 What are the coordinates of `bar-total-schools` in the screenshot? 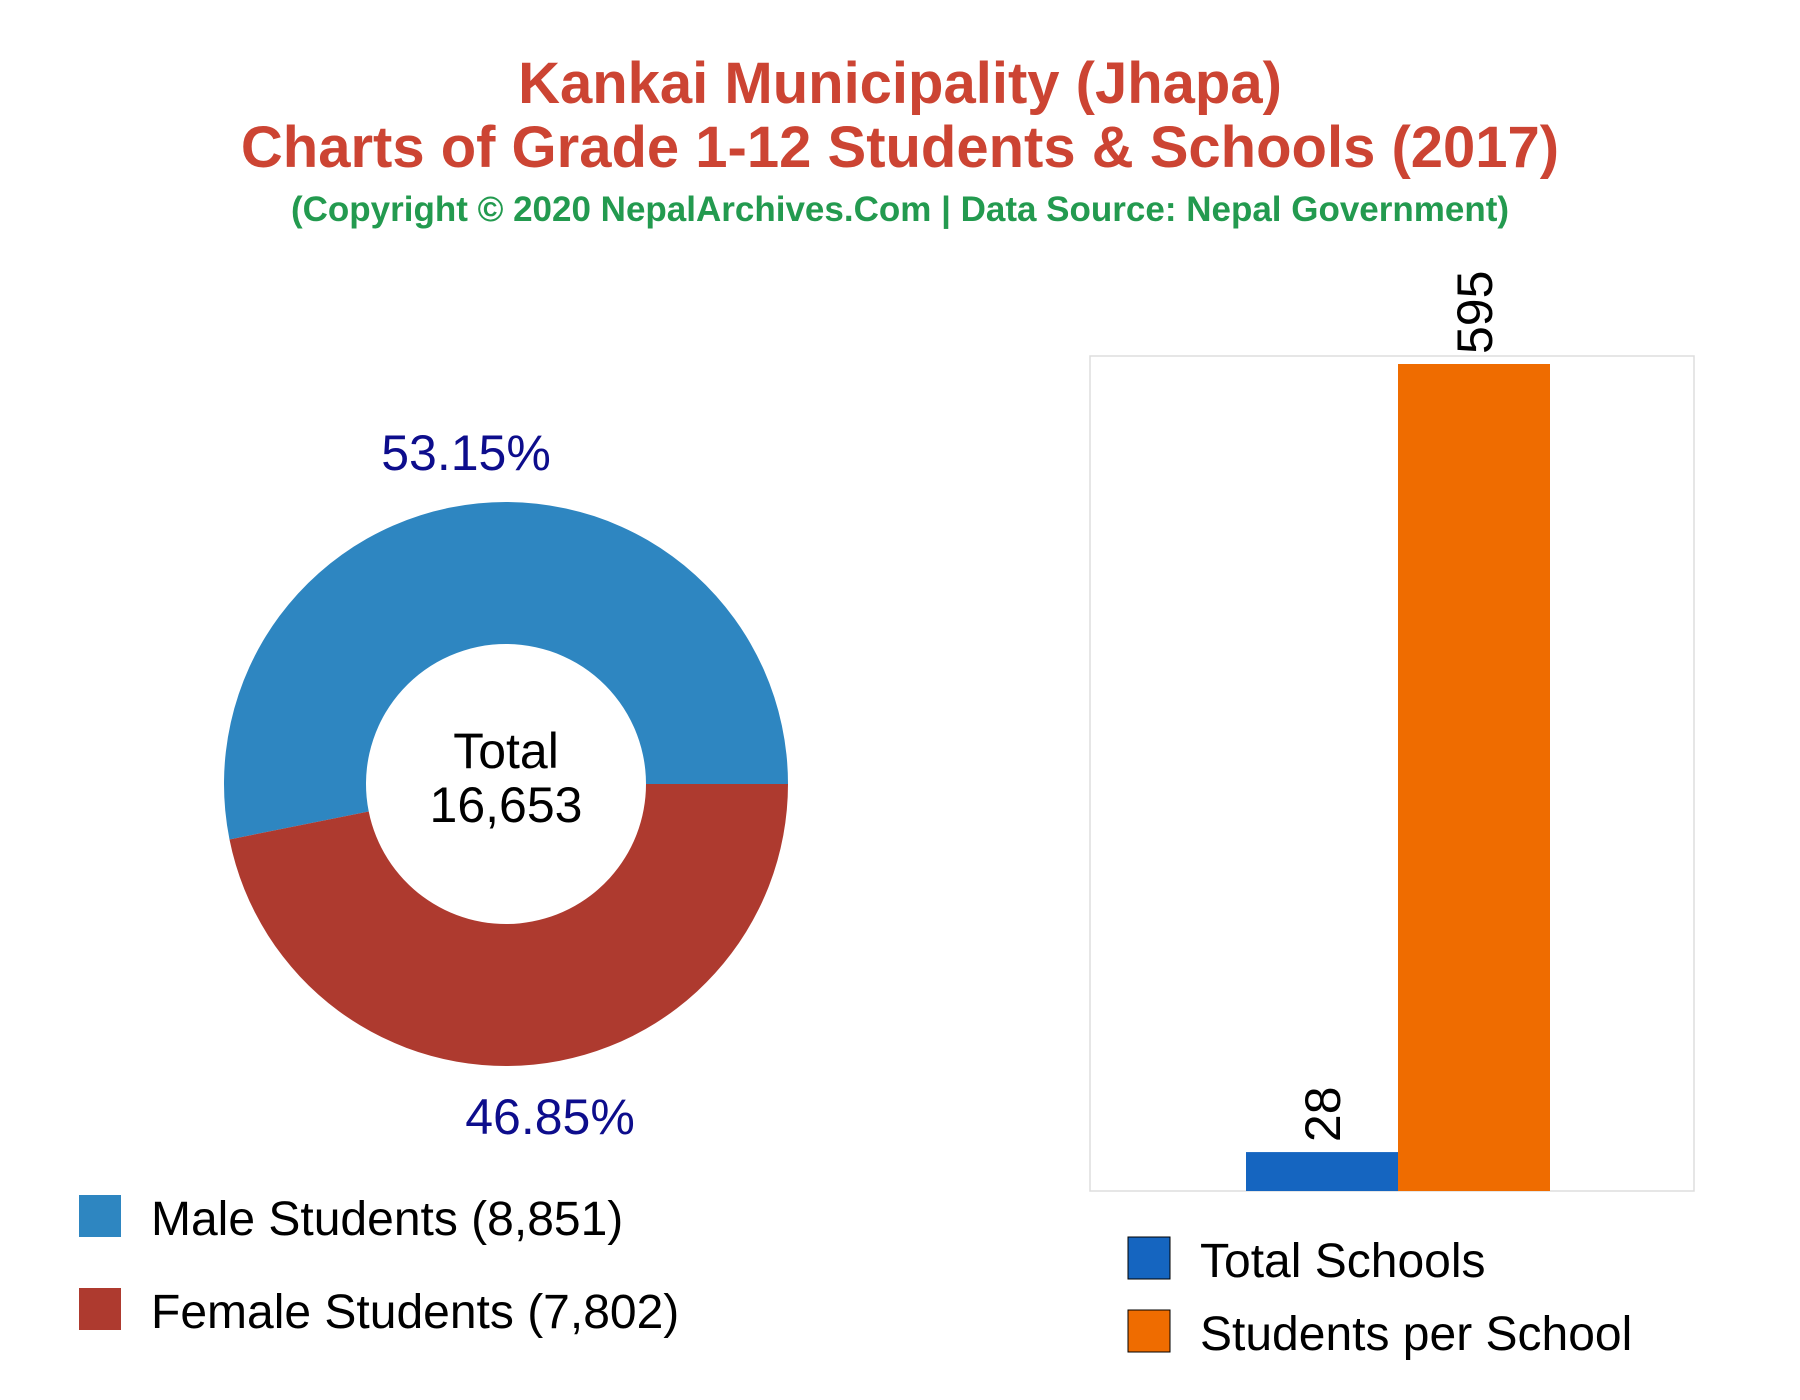 It's located at (1322, 1171).